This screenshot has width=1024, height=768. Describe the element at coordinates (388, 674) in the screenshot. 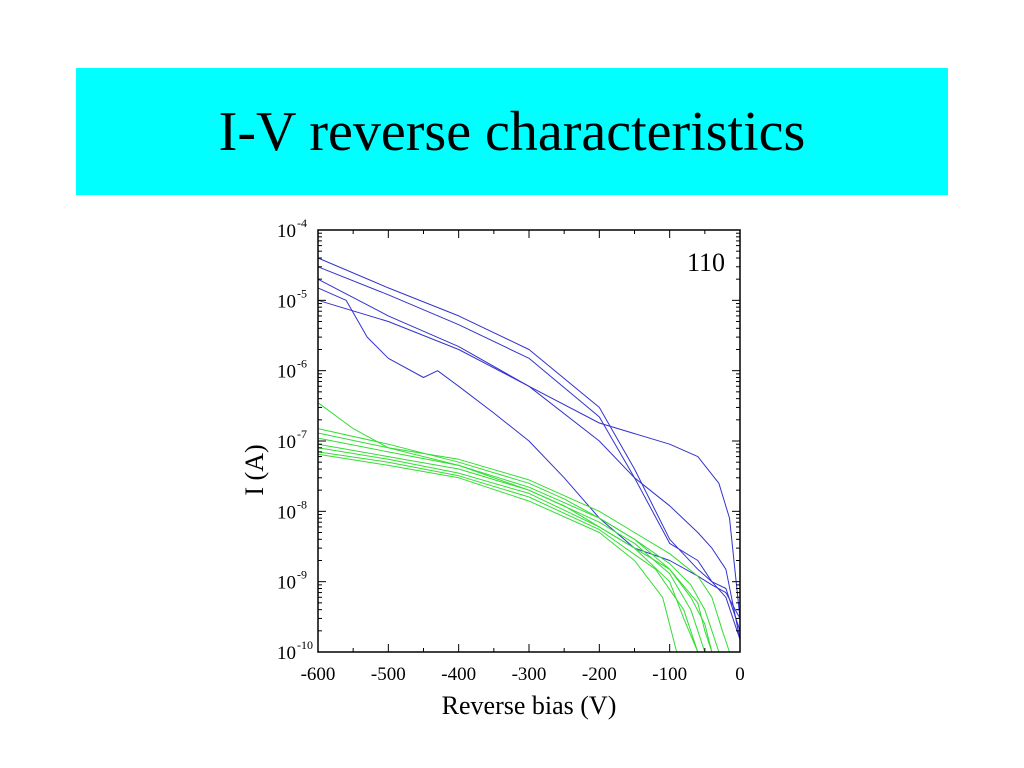

I see `x-tick-label: -500` at that location.